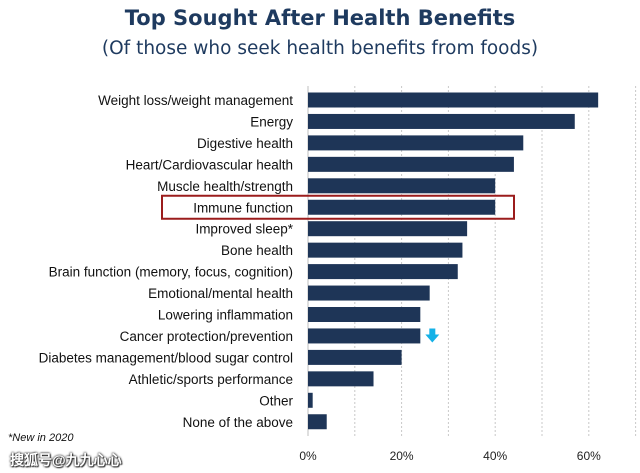  I want to click on category-label: Immune function, so click(243, 207).